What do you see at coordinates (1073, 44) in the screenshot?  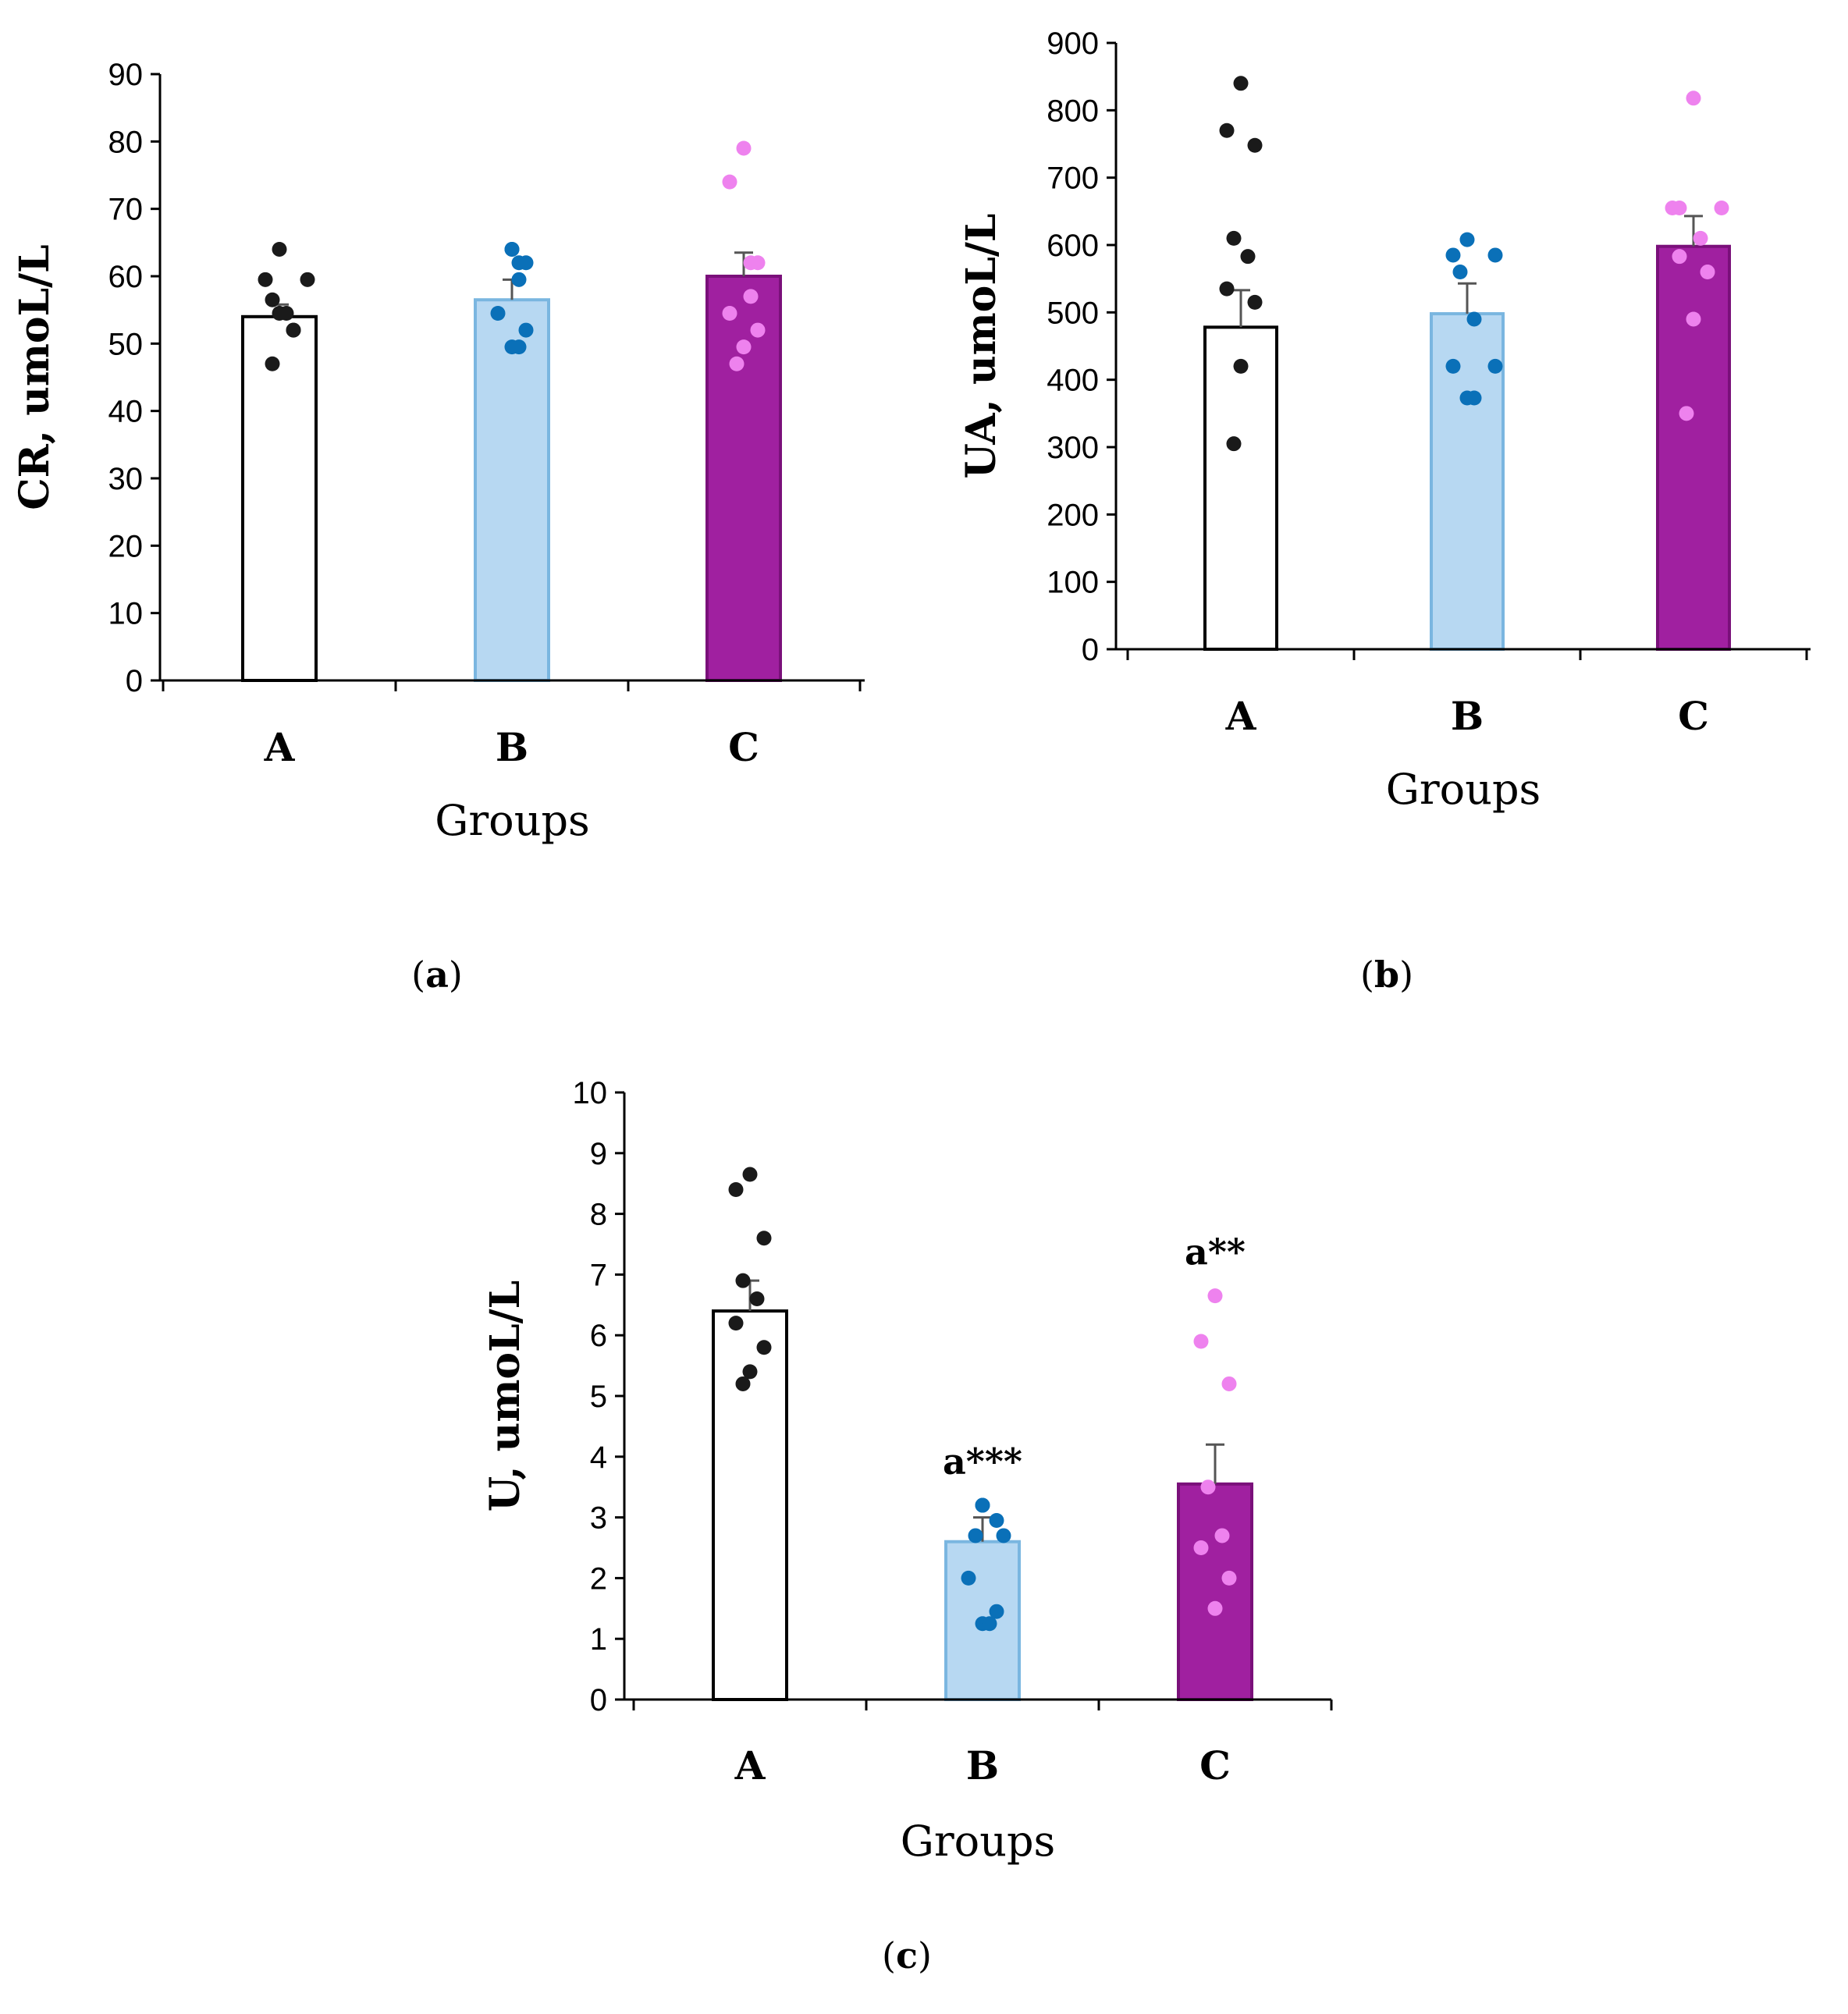 I see `y-tick-label: 900` at bounding box center [1073, 44].